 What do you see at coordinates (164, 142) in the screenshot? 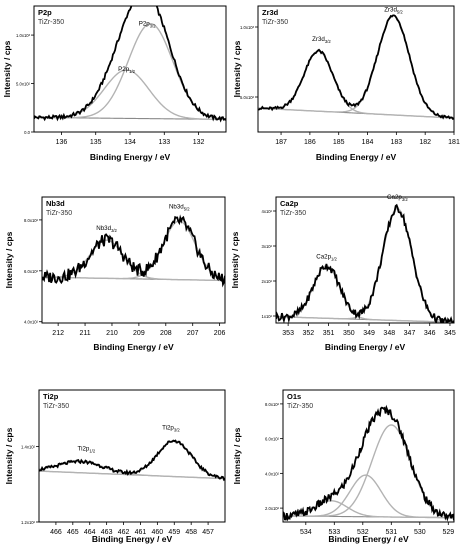
I see `x-tick-label: 133` at bounding box center [164, 142].